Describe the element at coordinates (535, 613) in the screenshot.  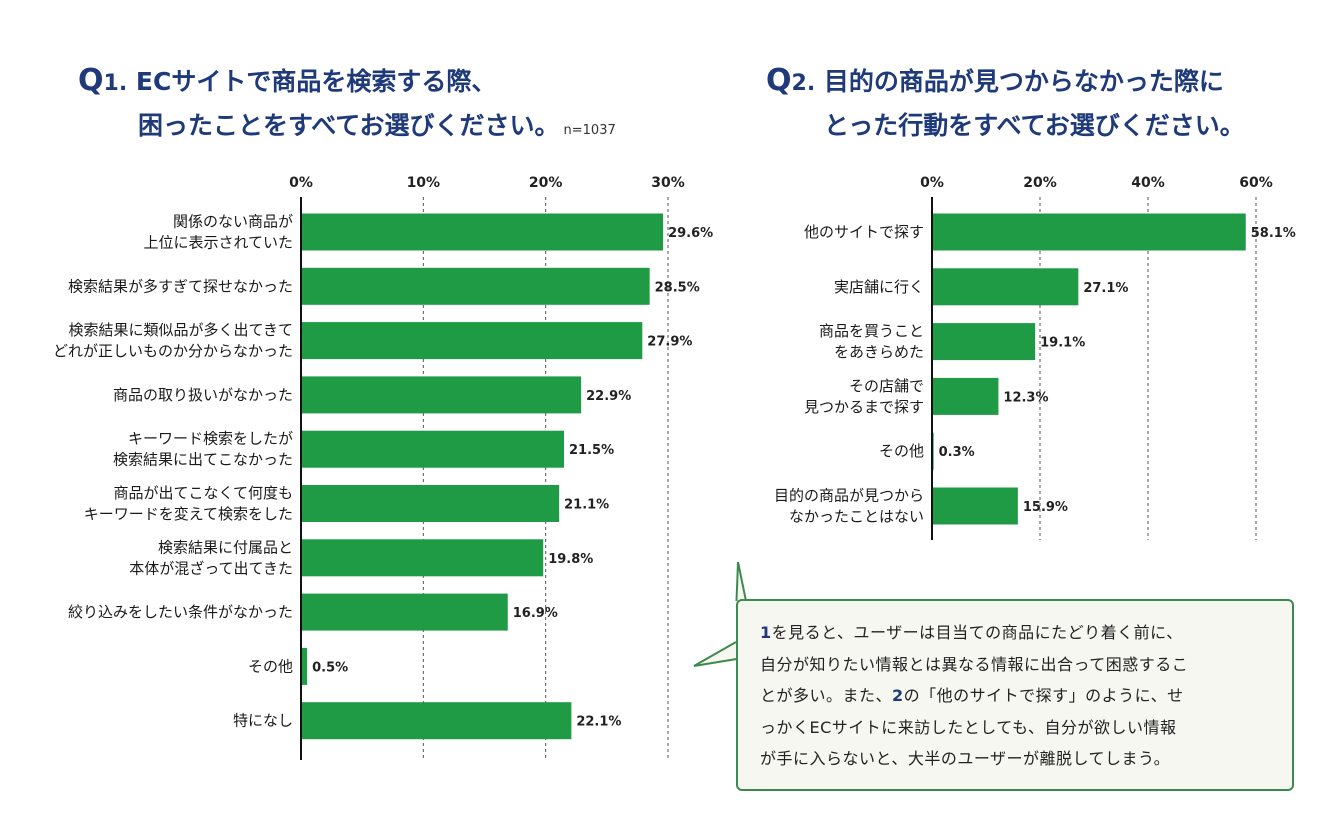
I see `data-label: 16.9%` at that location.